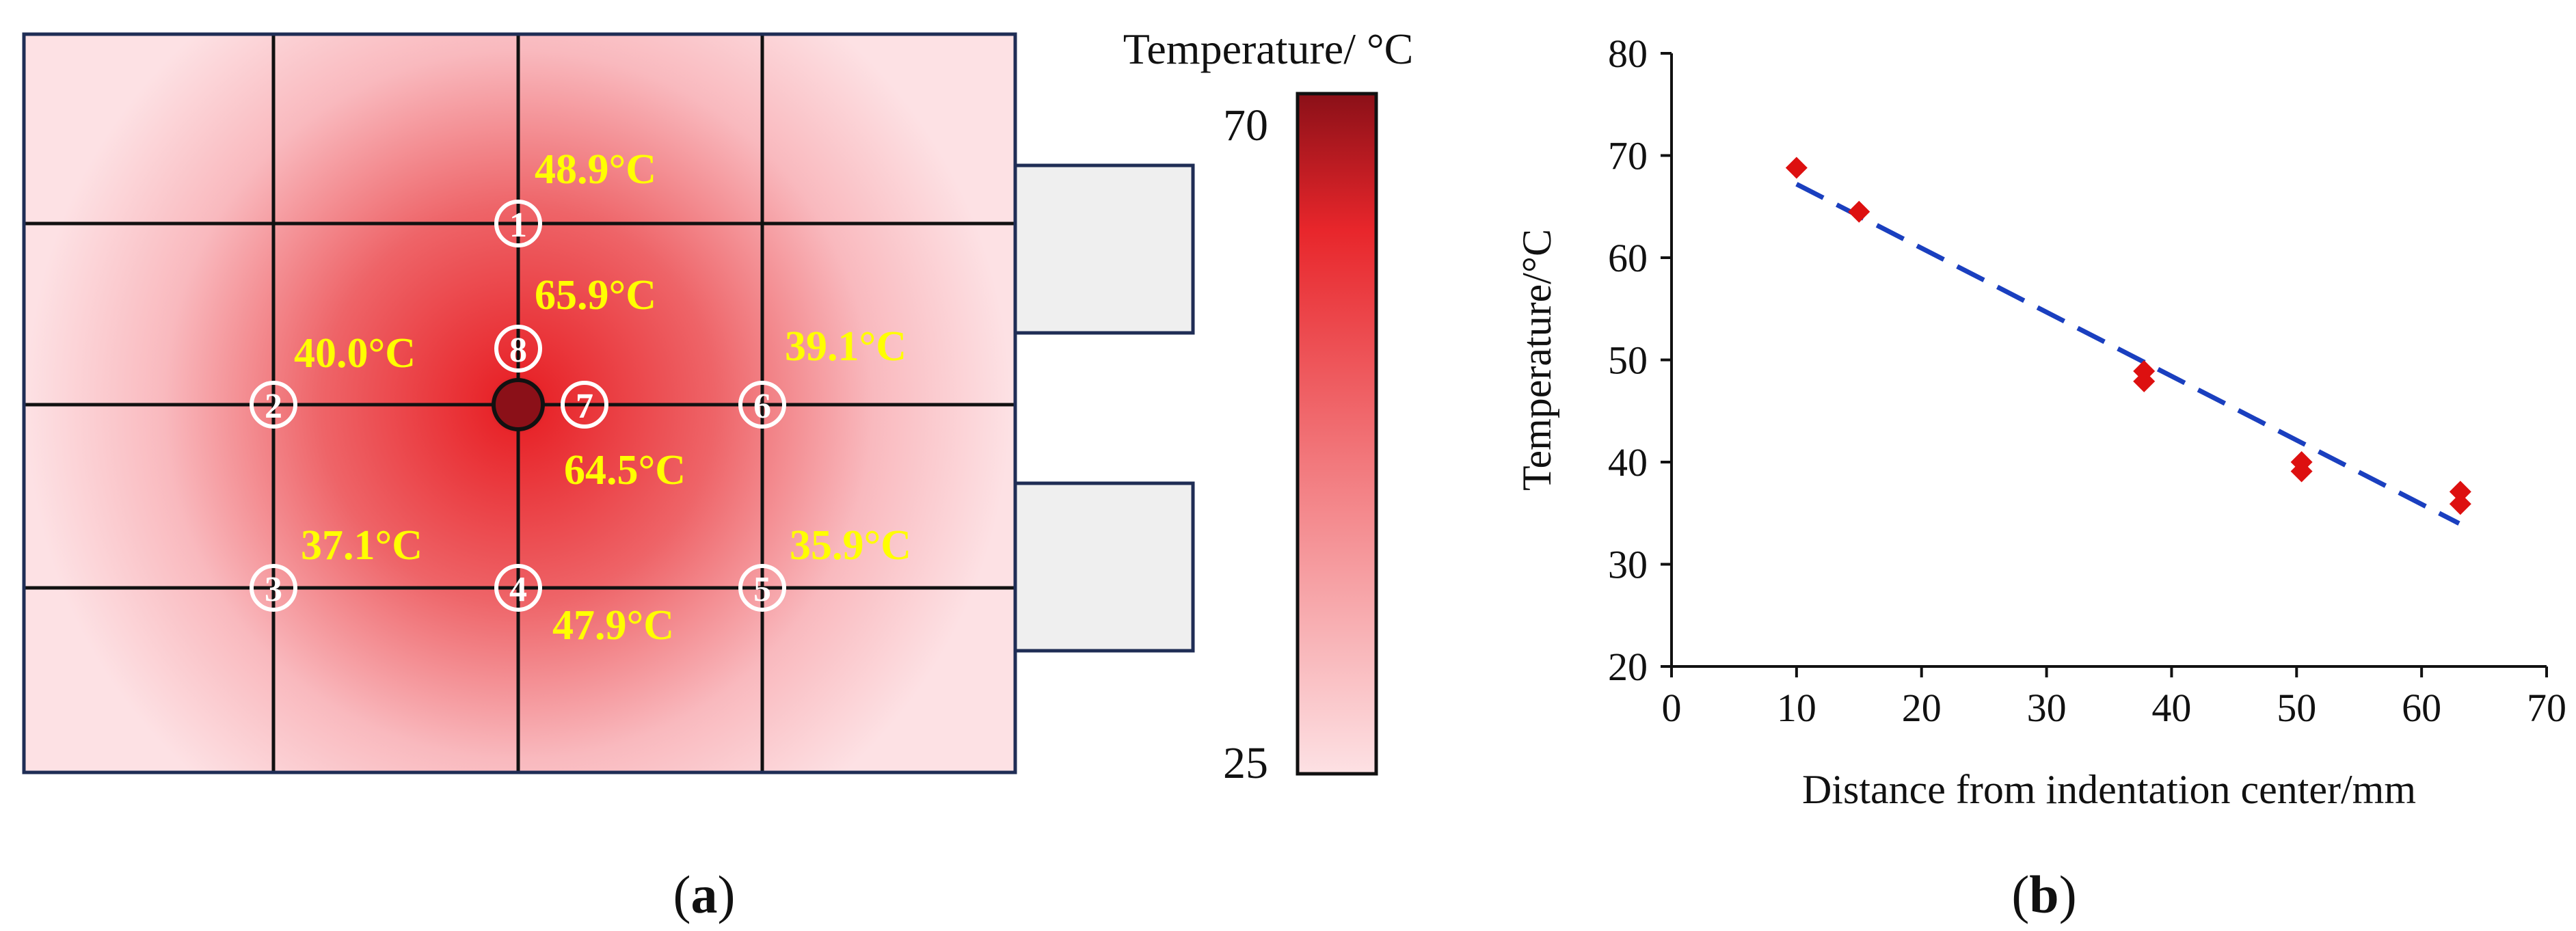 The width and height of the screenshot is (2576, 931). What do you see at coordinates (2421, 708) in the screenshot?
I see `x-tick-label: 60` at bounding box center [2421, 708].